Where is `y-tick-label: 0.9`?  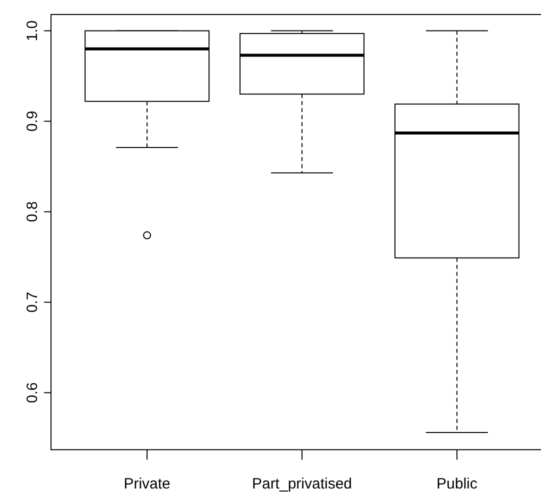
y-tick-label: 0.9 is located at coordinates (32, 121).